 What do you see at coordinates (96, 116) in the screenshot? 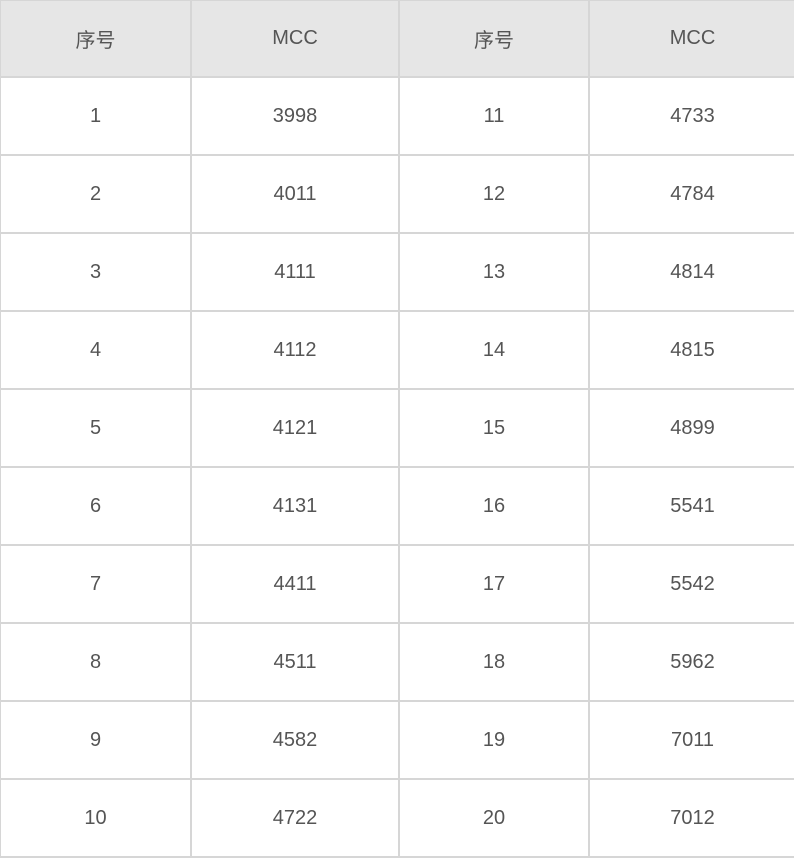
I see `cell-index: 1` at bounding box center [96, 116].